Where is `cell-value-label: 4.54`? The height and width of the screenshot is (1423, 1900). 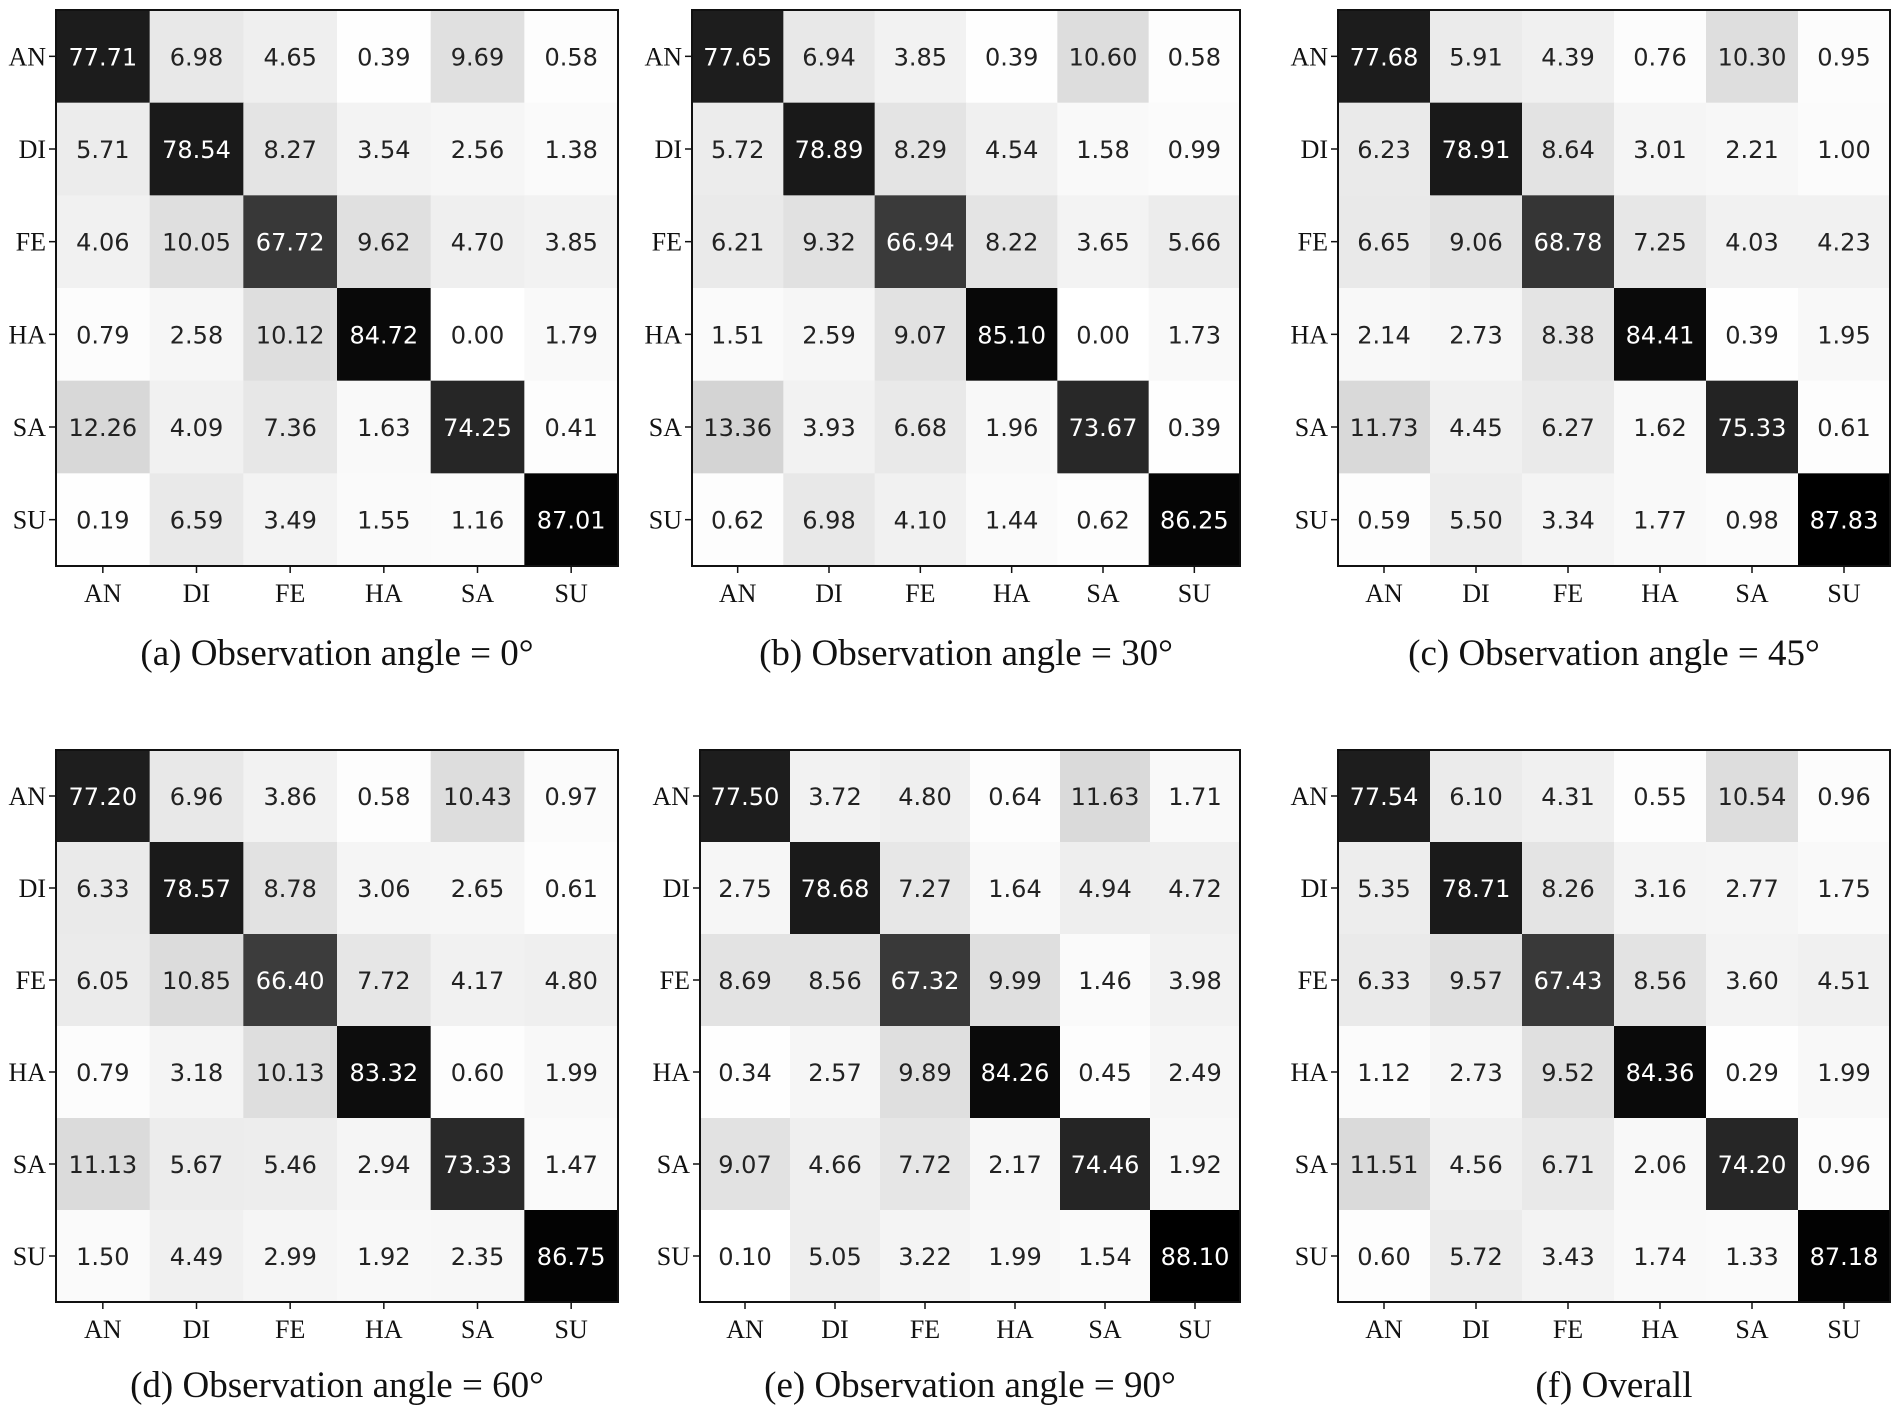
cell-value-label: 4.54 is located at coordinates (1011, 150).